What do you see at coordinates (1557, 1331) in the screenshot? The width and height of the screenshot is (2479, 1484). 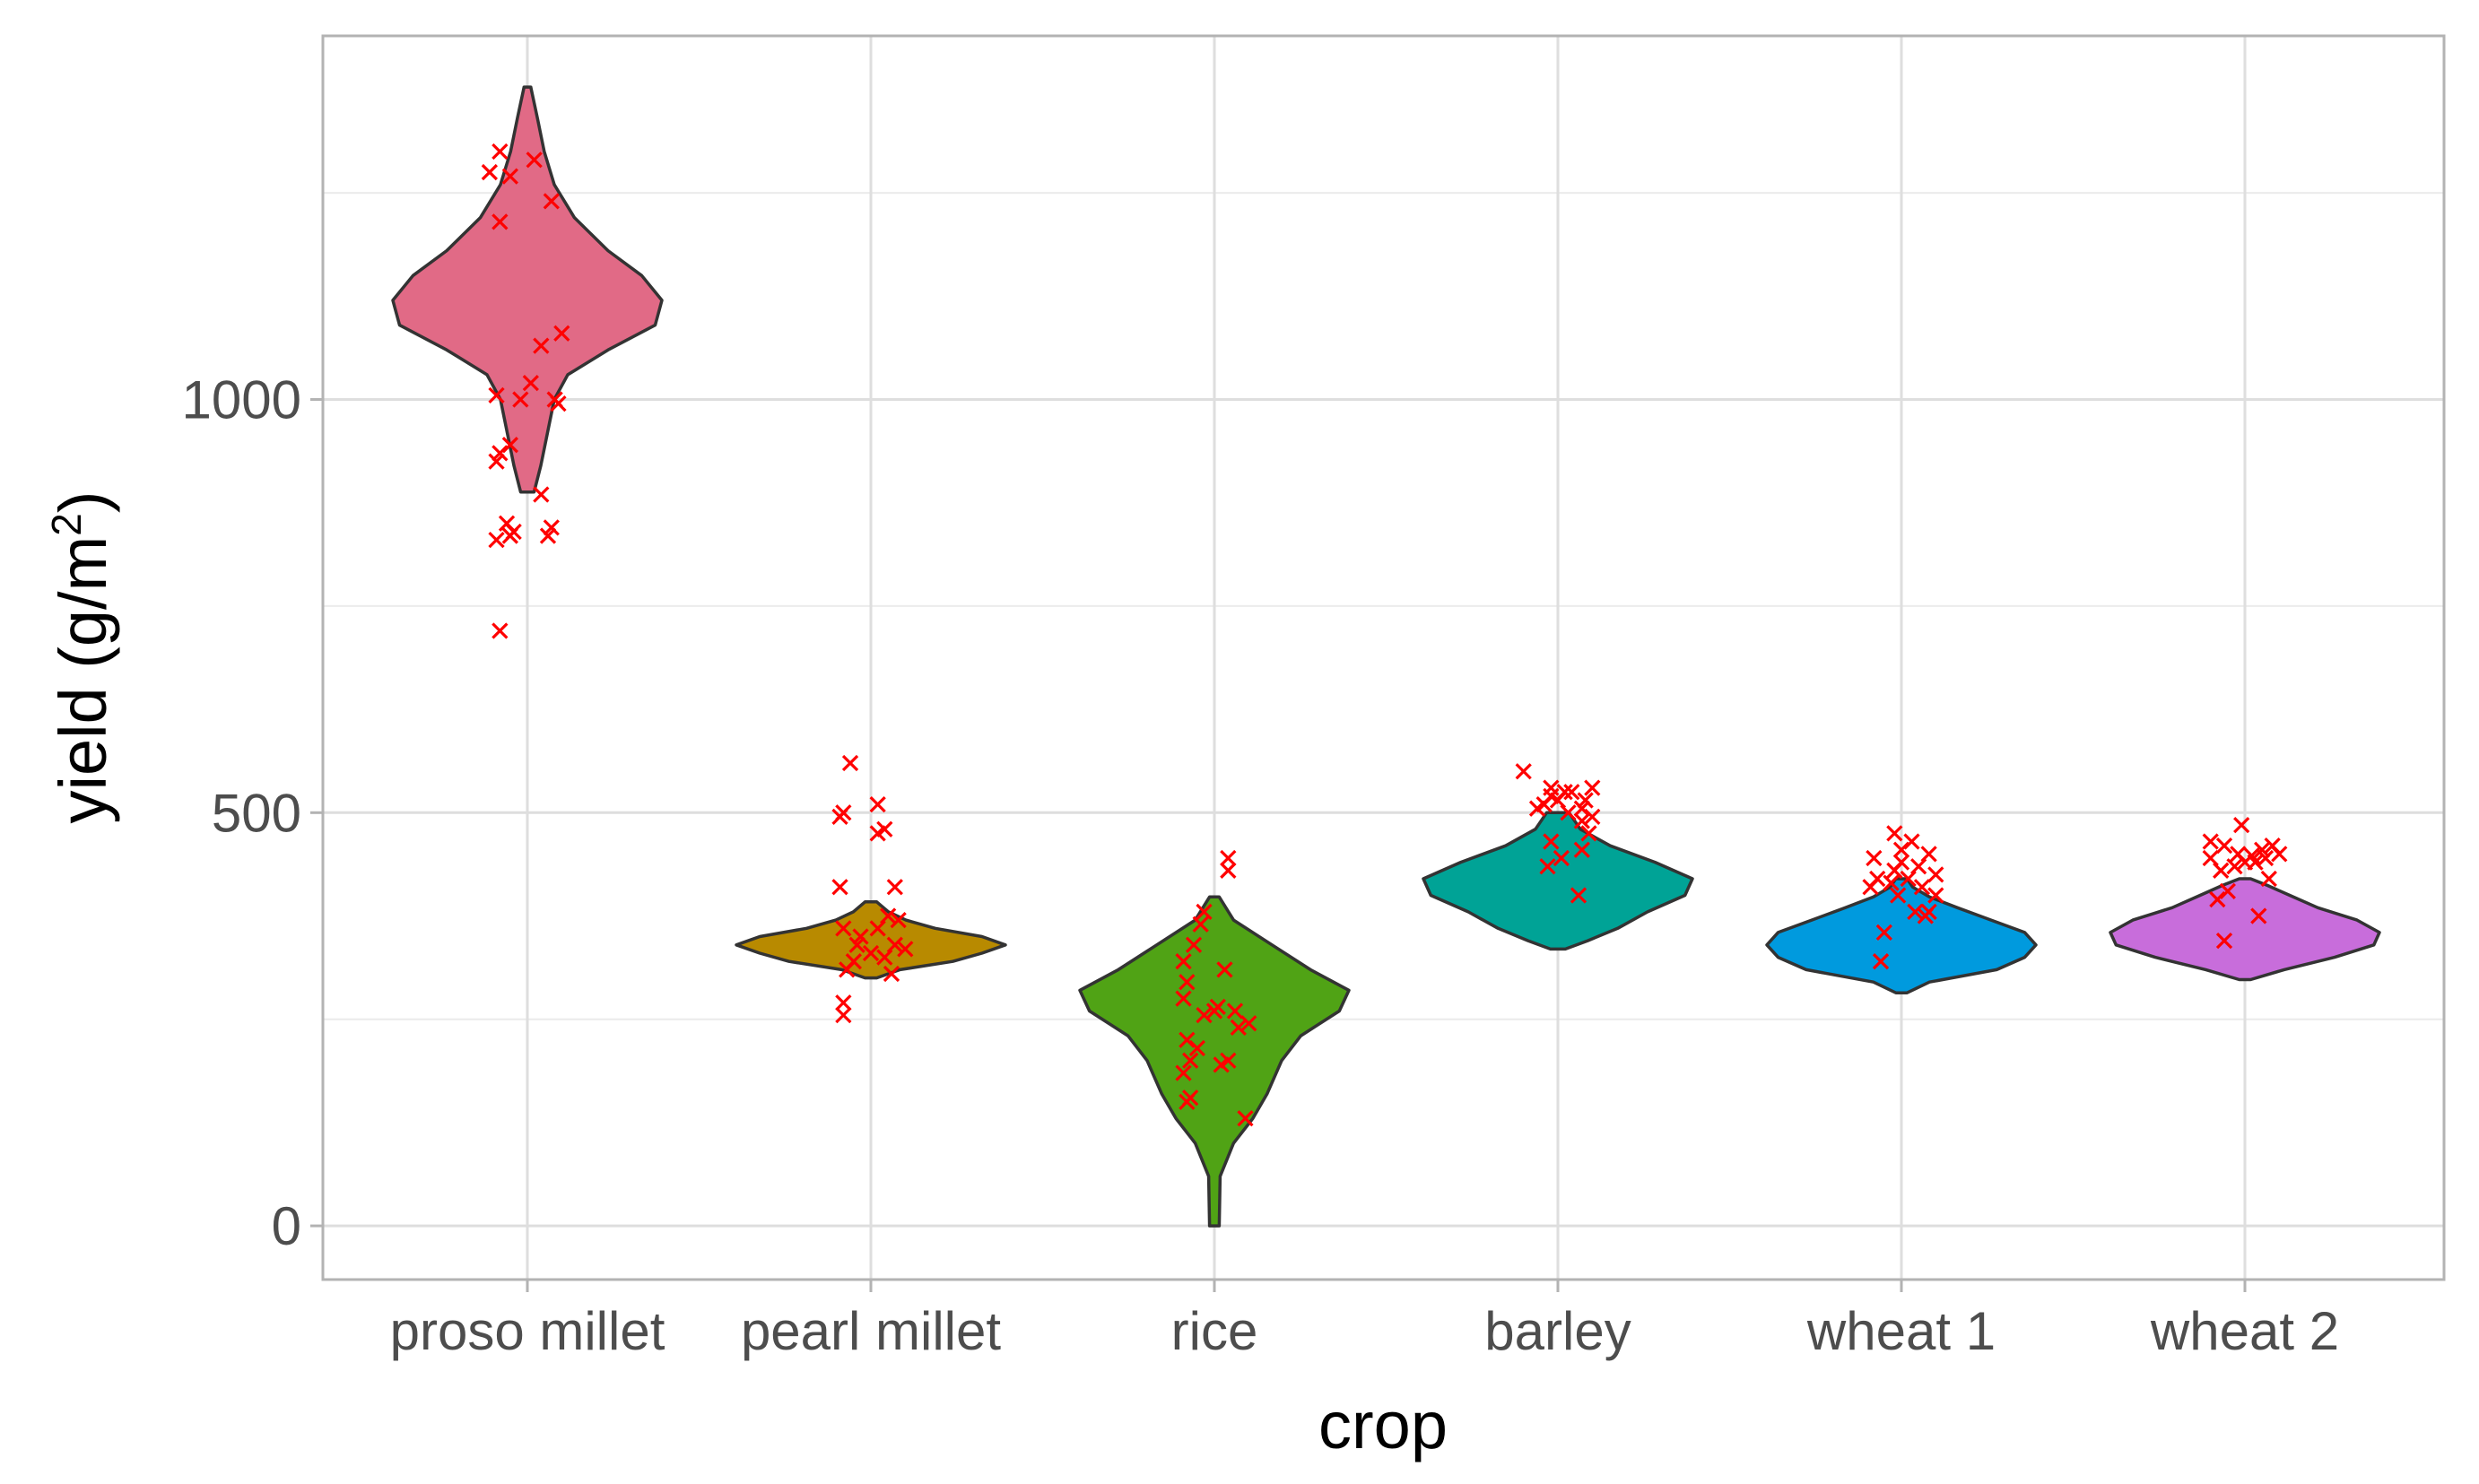 I see `x-tick-label: barley` at bounding box center [1557, 1331].